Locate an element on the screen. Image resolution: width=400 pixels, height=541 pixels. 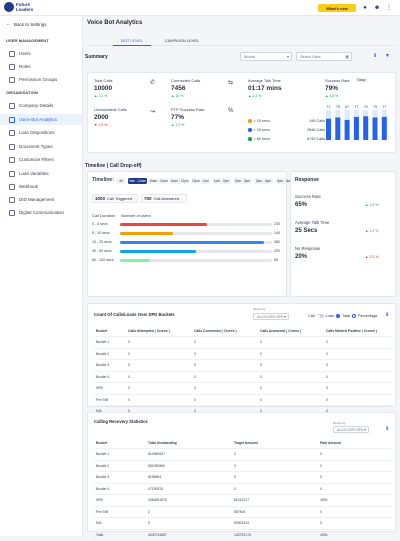
recovery-group-value: ALLOCATED DPD is located at coordinates (350, 430).